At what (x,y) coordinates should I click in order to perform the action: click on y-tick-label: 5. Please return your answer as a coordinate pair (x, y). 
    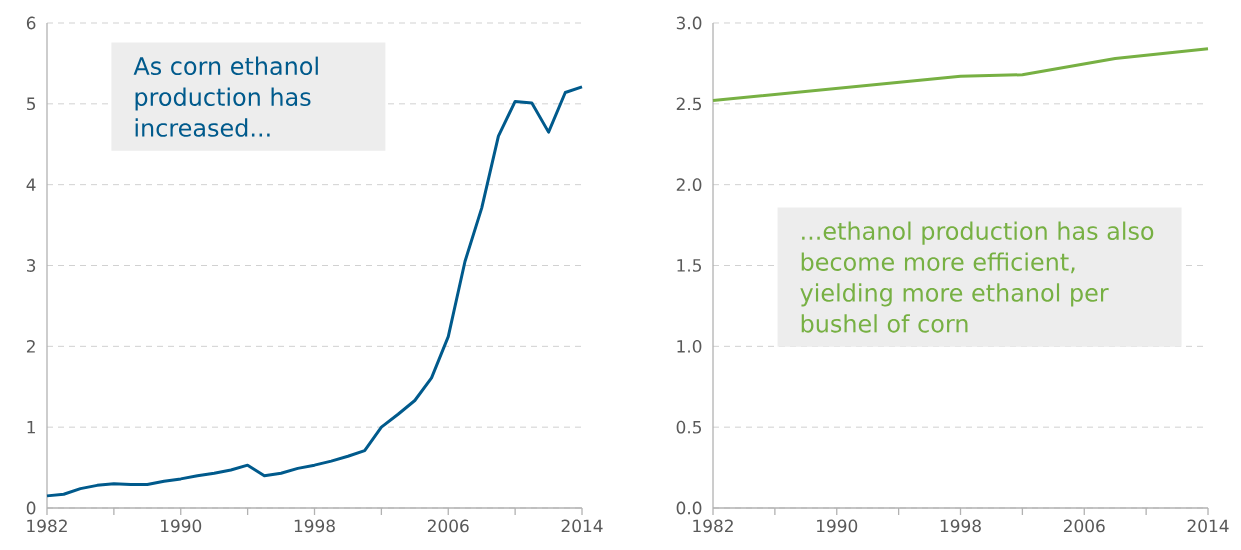
    Looking at the image, I should click on (31, 104).